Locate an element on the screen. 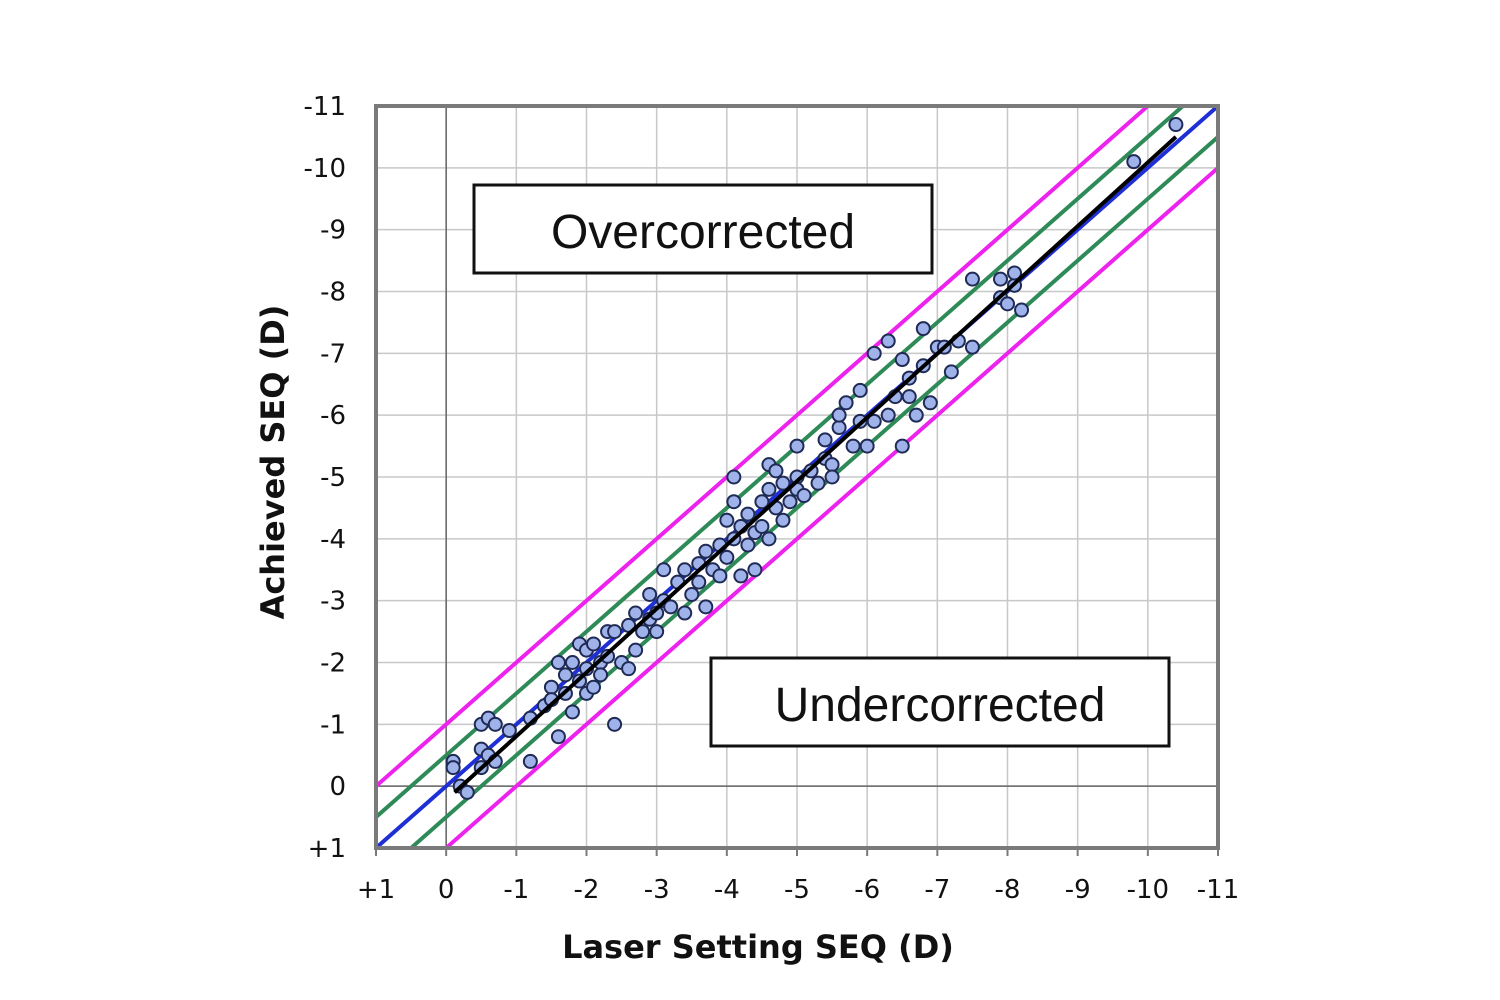  y-tick-label: -2 is located at coordinates (333, 664).